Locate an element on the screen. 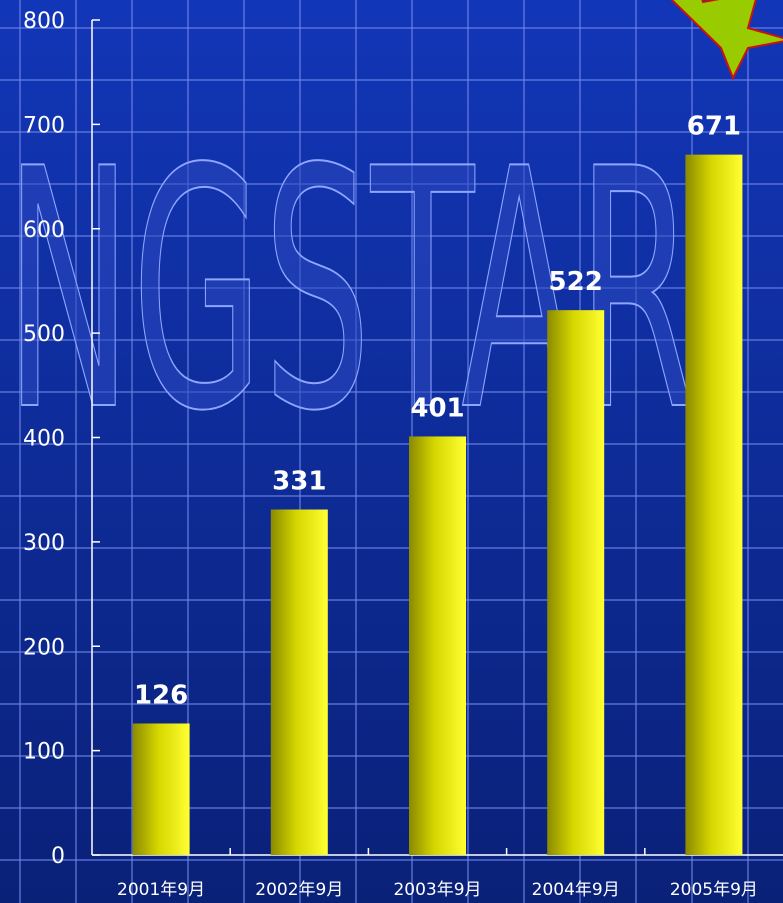 The width and height of the screenshot is (783, 903). y-tick-label: 500 is located at coordinates (44, 334).